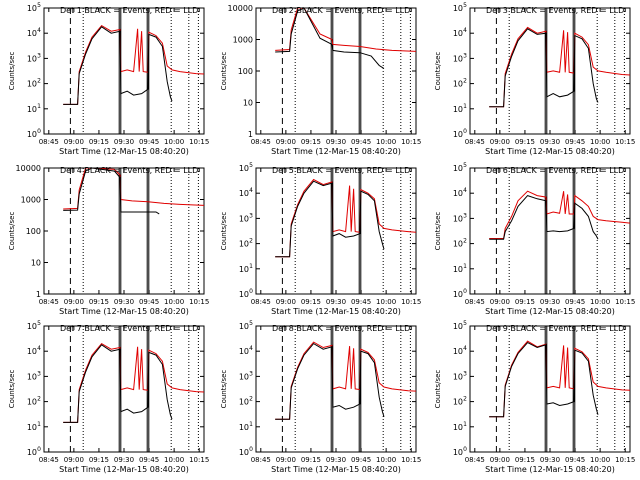 The width and height of the screenshot is (640, 480). I want to click on y-tick-label-exp: 5, so click(465, 165).